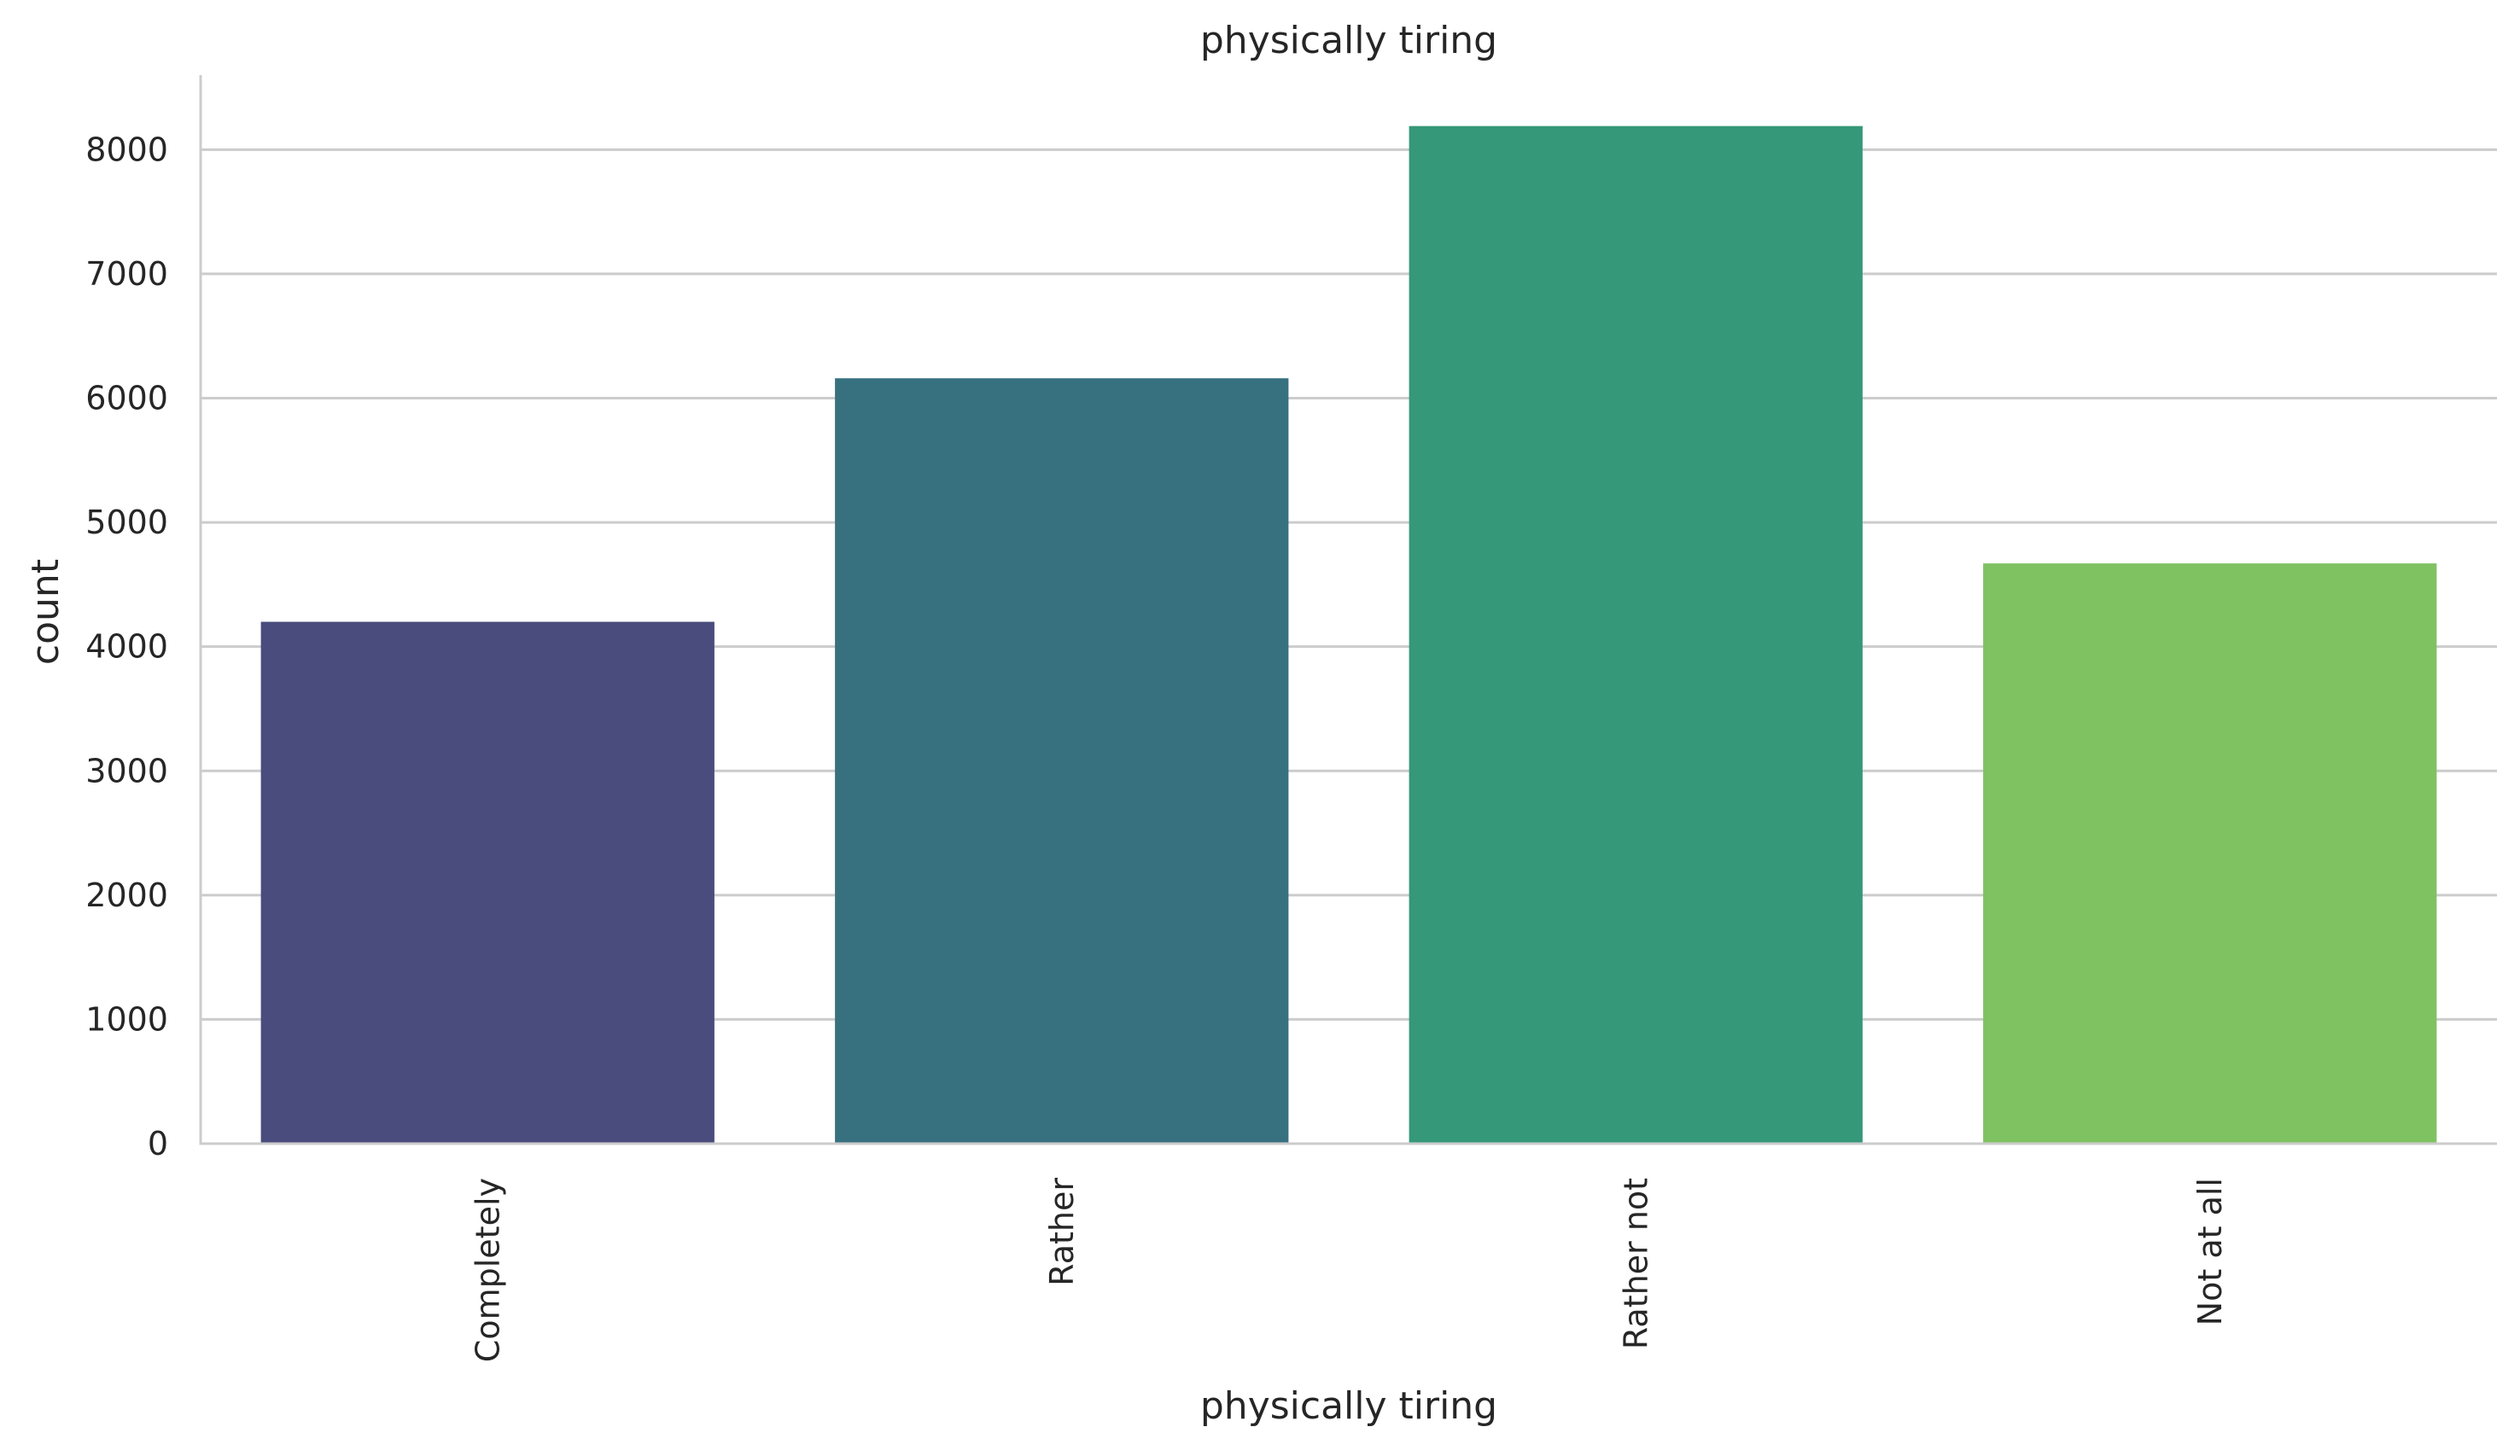  What do you see at coordinates (1348, 40) in the screenshot?
I see `chart-title: physically tiring` at bounding box center [1348, 40].